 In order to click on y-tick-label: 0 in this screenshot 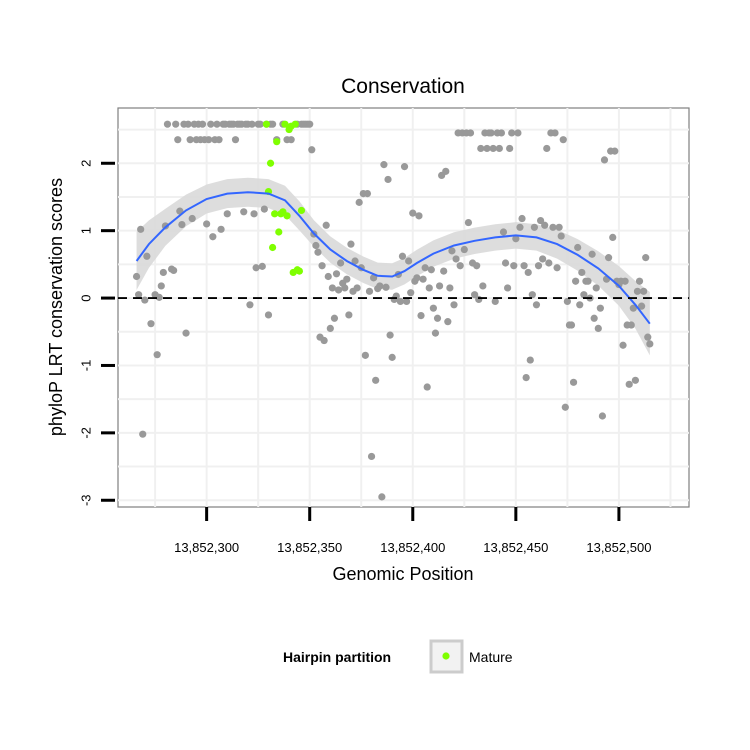, I will do `click(86, 297)`.